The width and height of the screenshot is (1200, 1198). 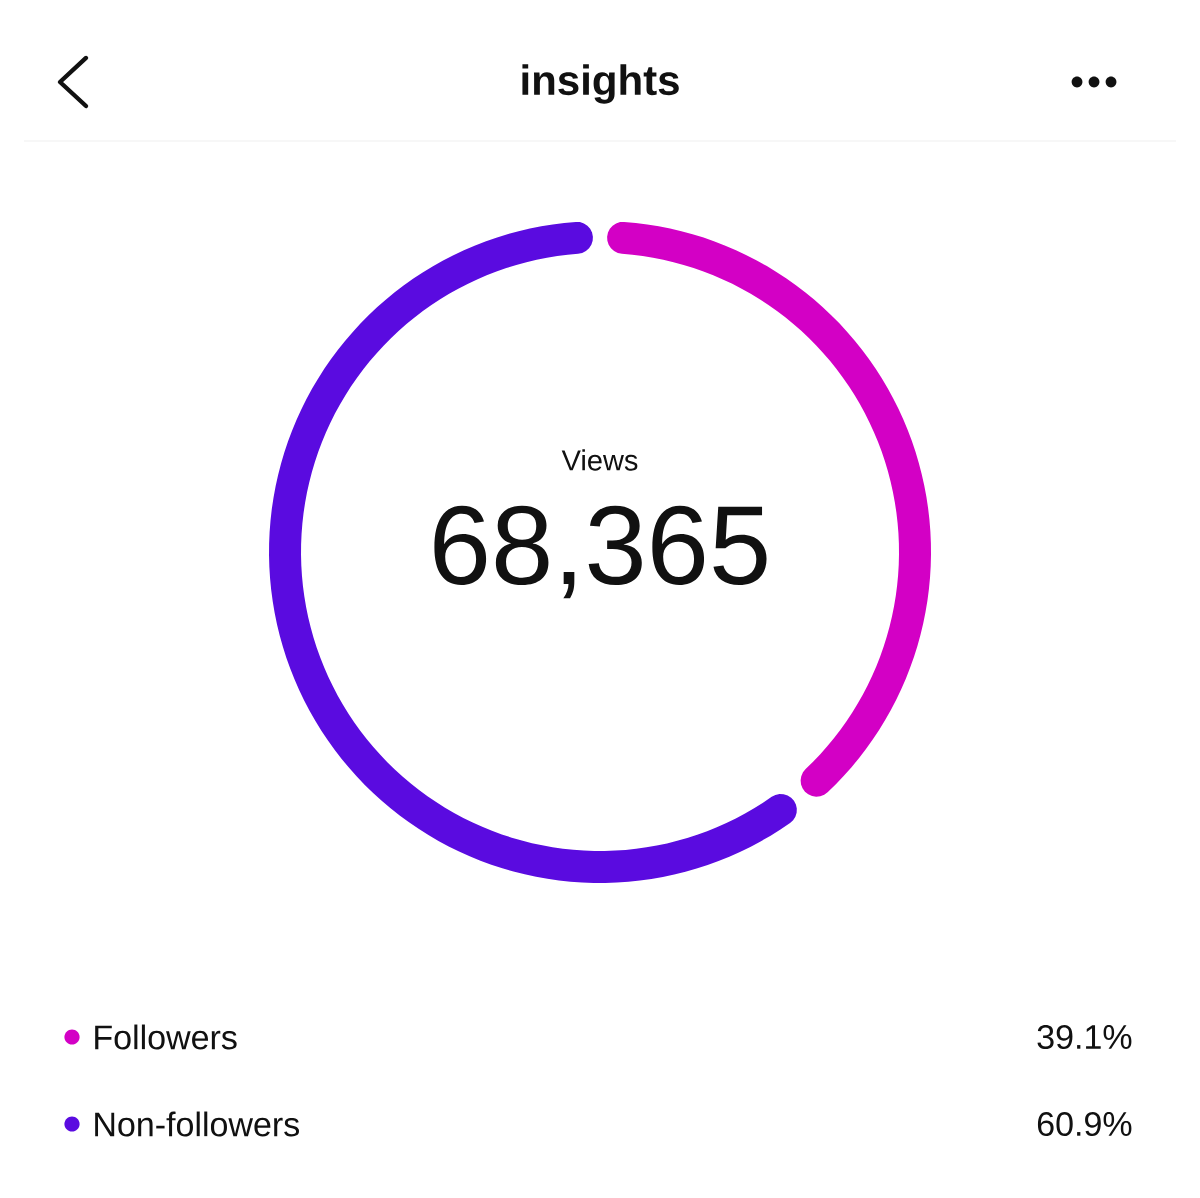 What do you see at coordinates (1084, 1124) in the screenshot?
I see `data-label: 60.9%` at bounding box center [1084, 1124].